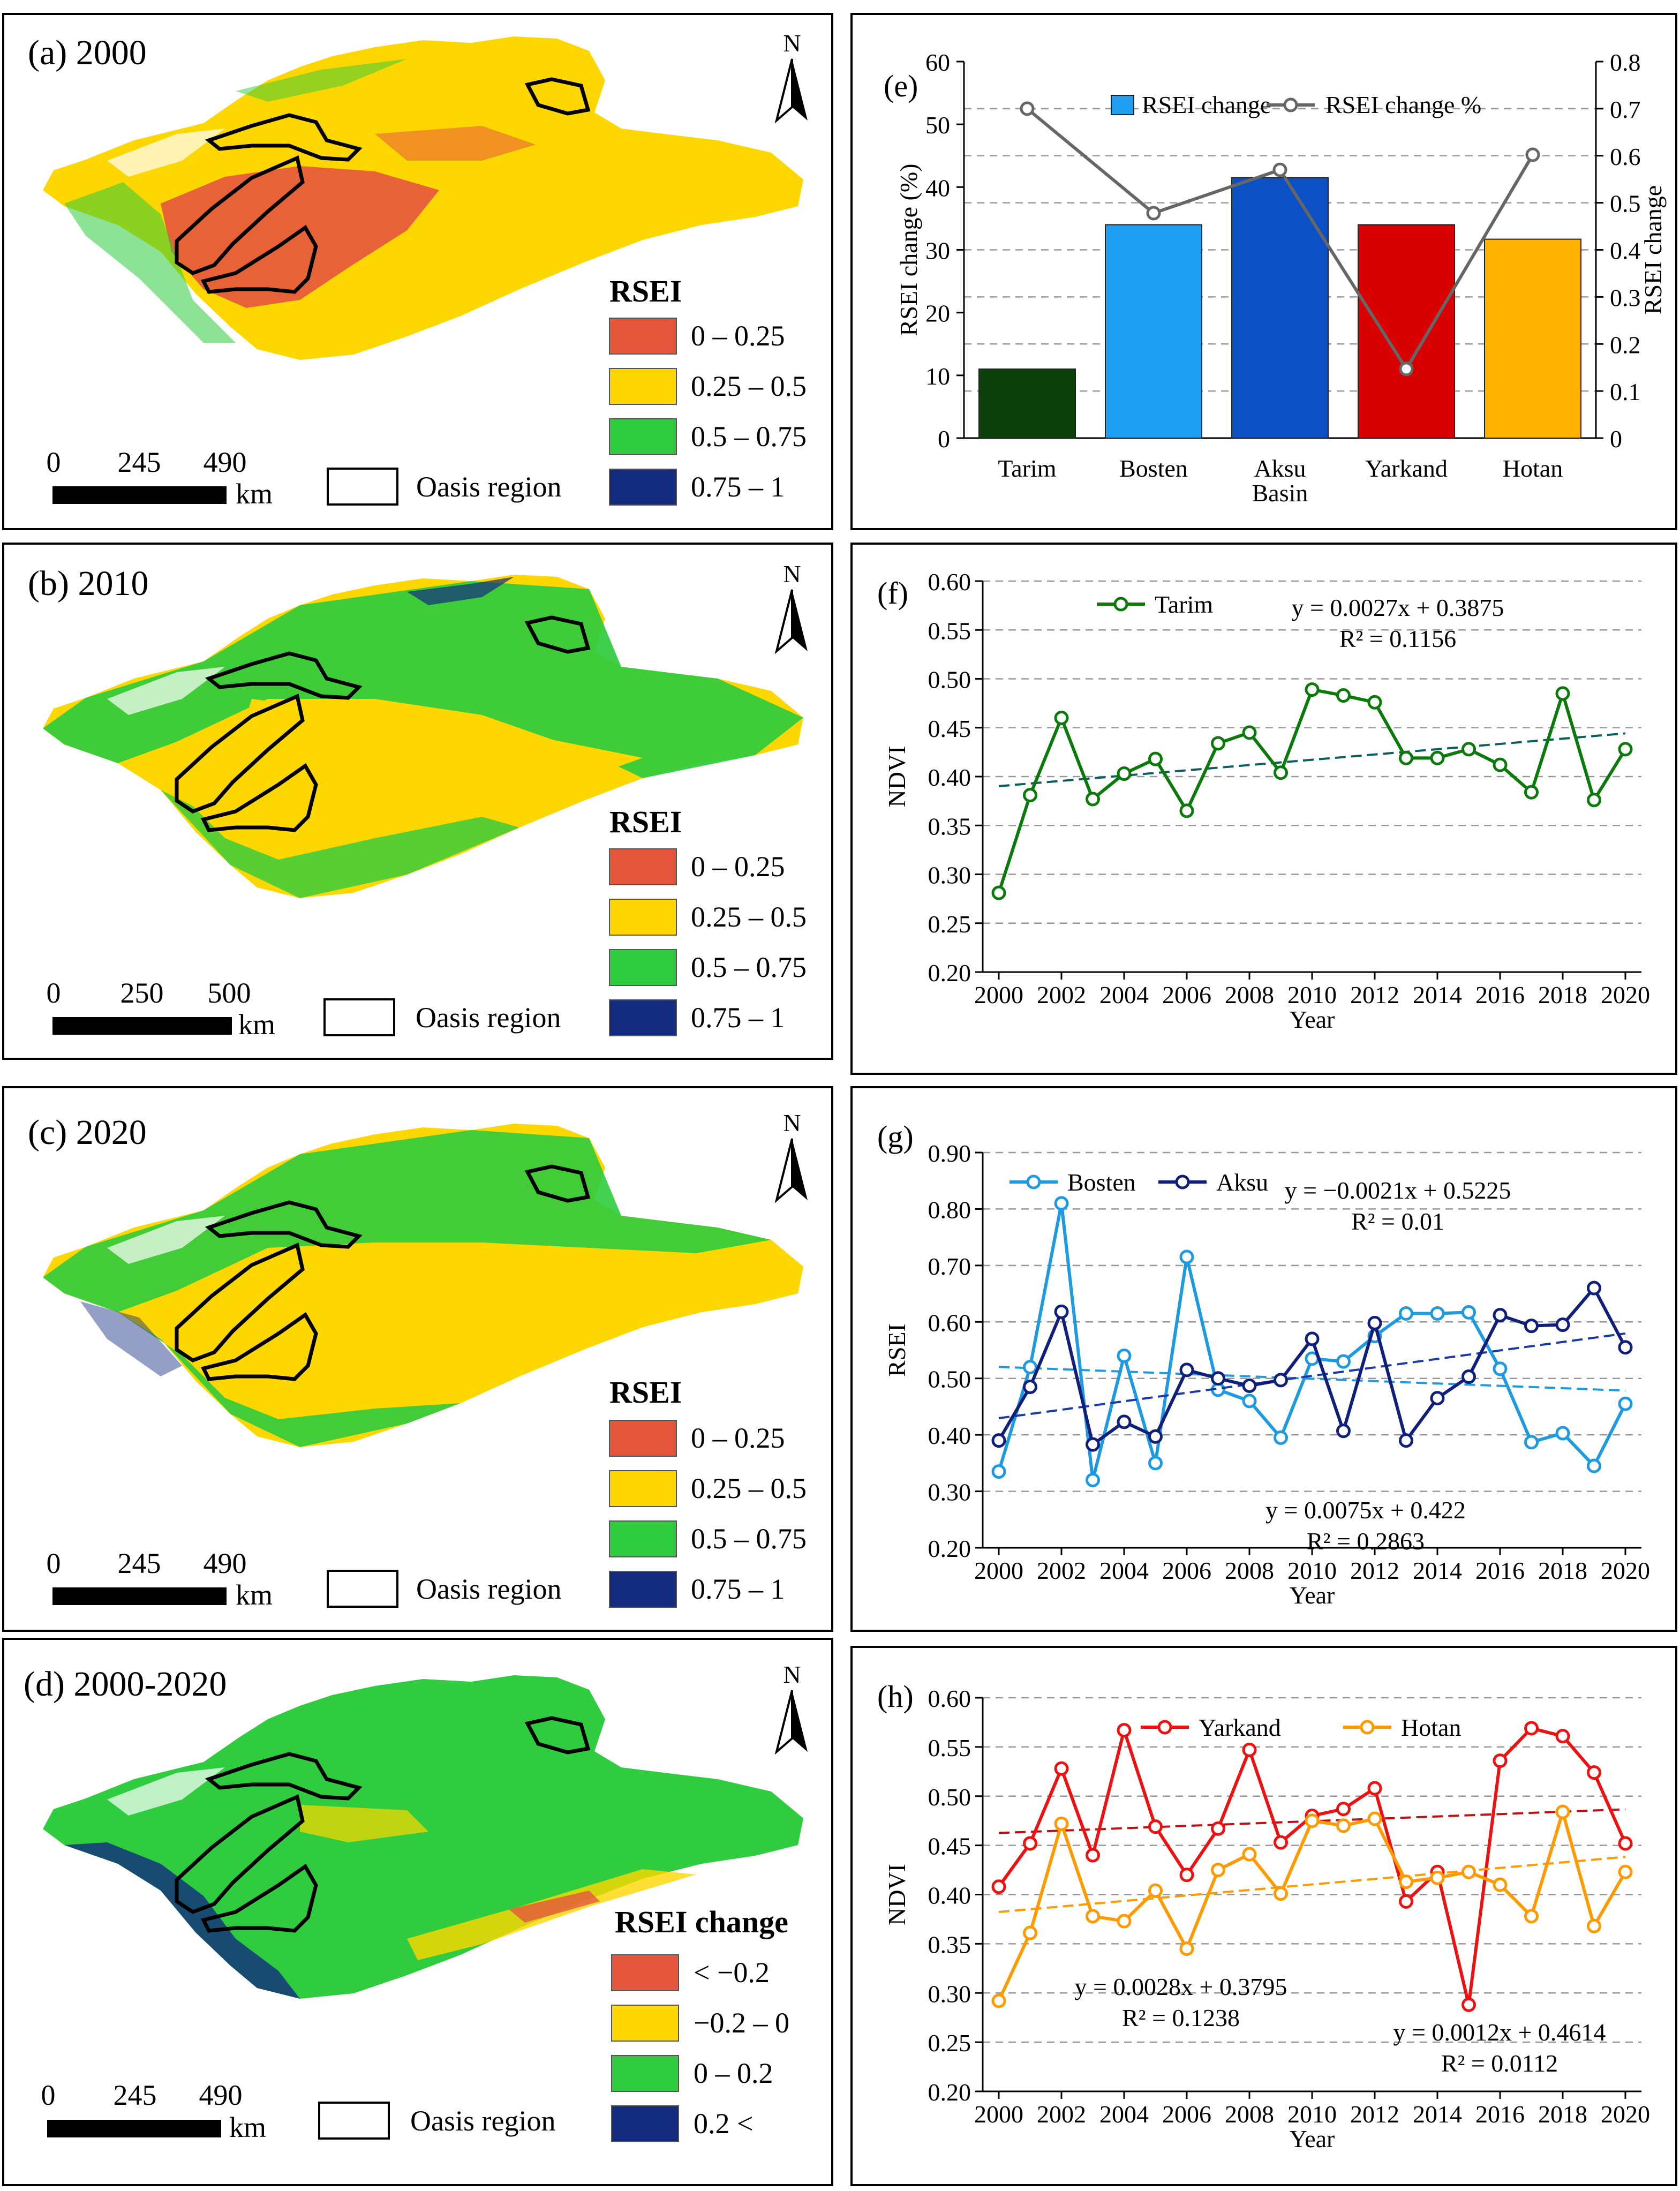 The height and width of the screenshot is (2191, 1680). Describe the element at coordinates (1101, 1182) in the screenshot. I see `legend-label: Bosten` at that location.